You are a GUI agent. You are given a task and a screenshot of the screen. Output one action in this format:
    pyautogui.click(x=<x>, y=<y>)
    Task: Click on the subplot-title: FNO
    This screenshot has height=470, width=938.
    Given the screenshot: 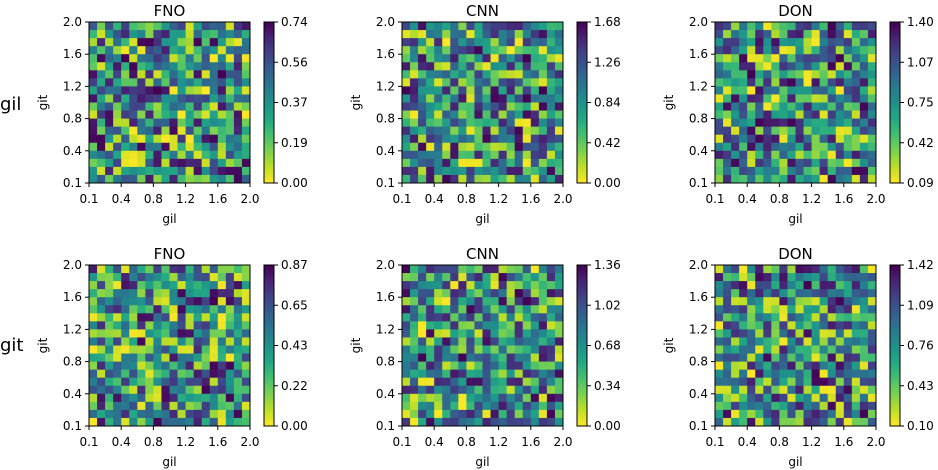 What is the action you would take?
    pyautogui.click(x=170, y=11)
    